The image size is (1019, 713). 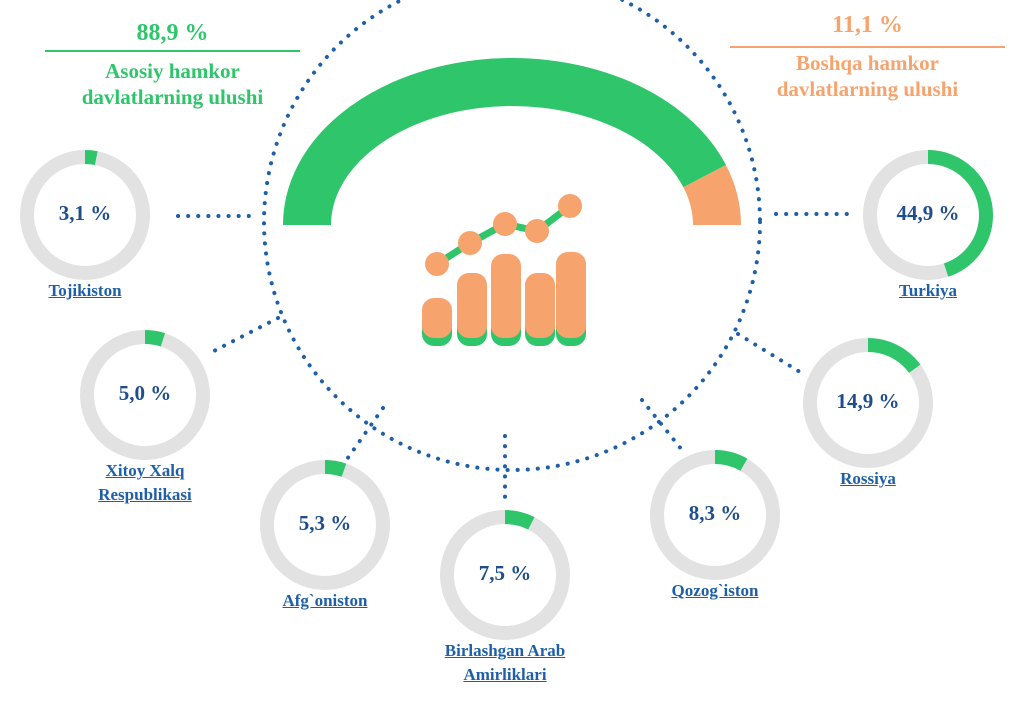 I want to click on share-label: Boshqa hamkor davlatlarning ulushi, so click(x=867, y=76).